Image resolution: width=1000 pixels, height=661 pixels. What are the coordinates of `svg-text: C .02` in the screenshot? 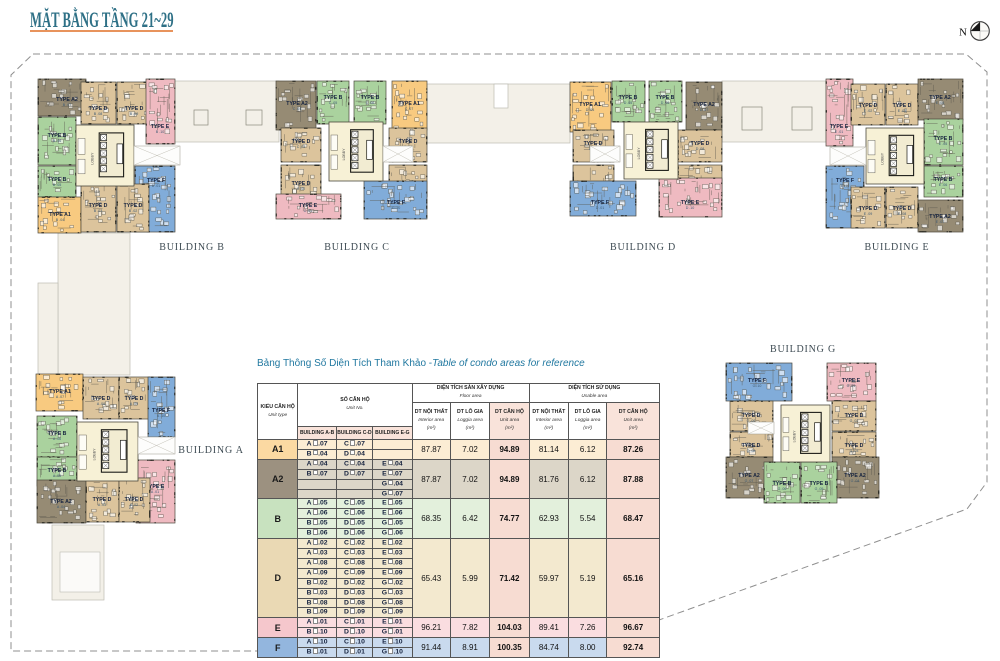 It's located at (301, 189).